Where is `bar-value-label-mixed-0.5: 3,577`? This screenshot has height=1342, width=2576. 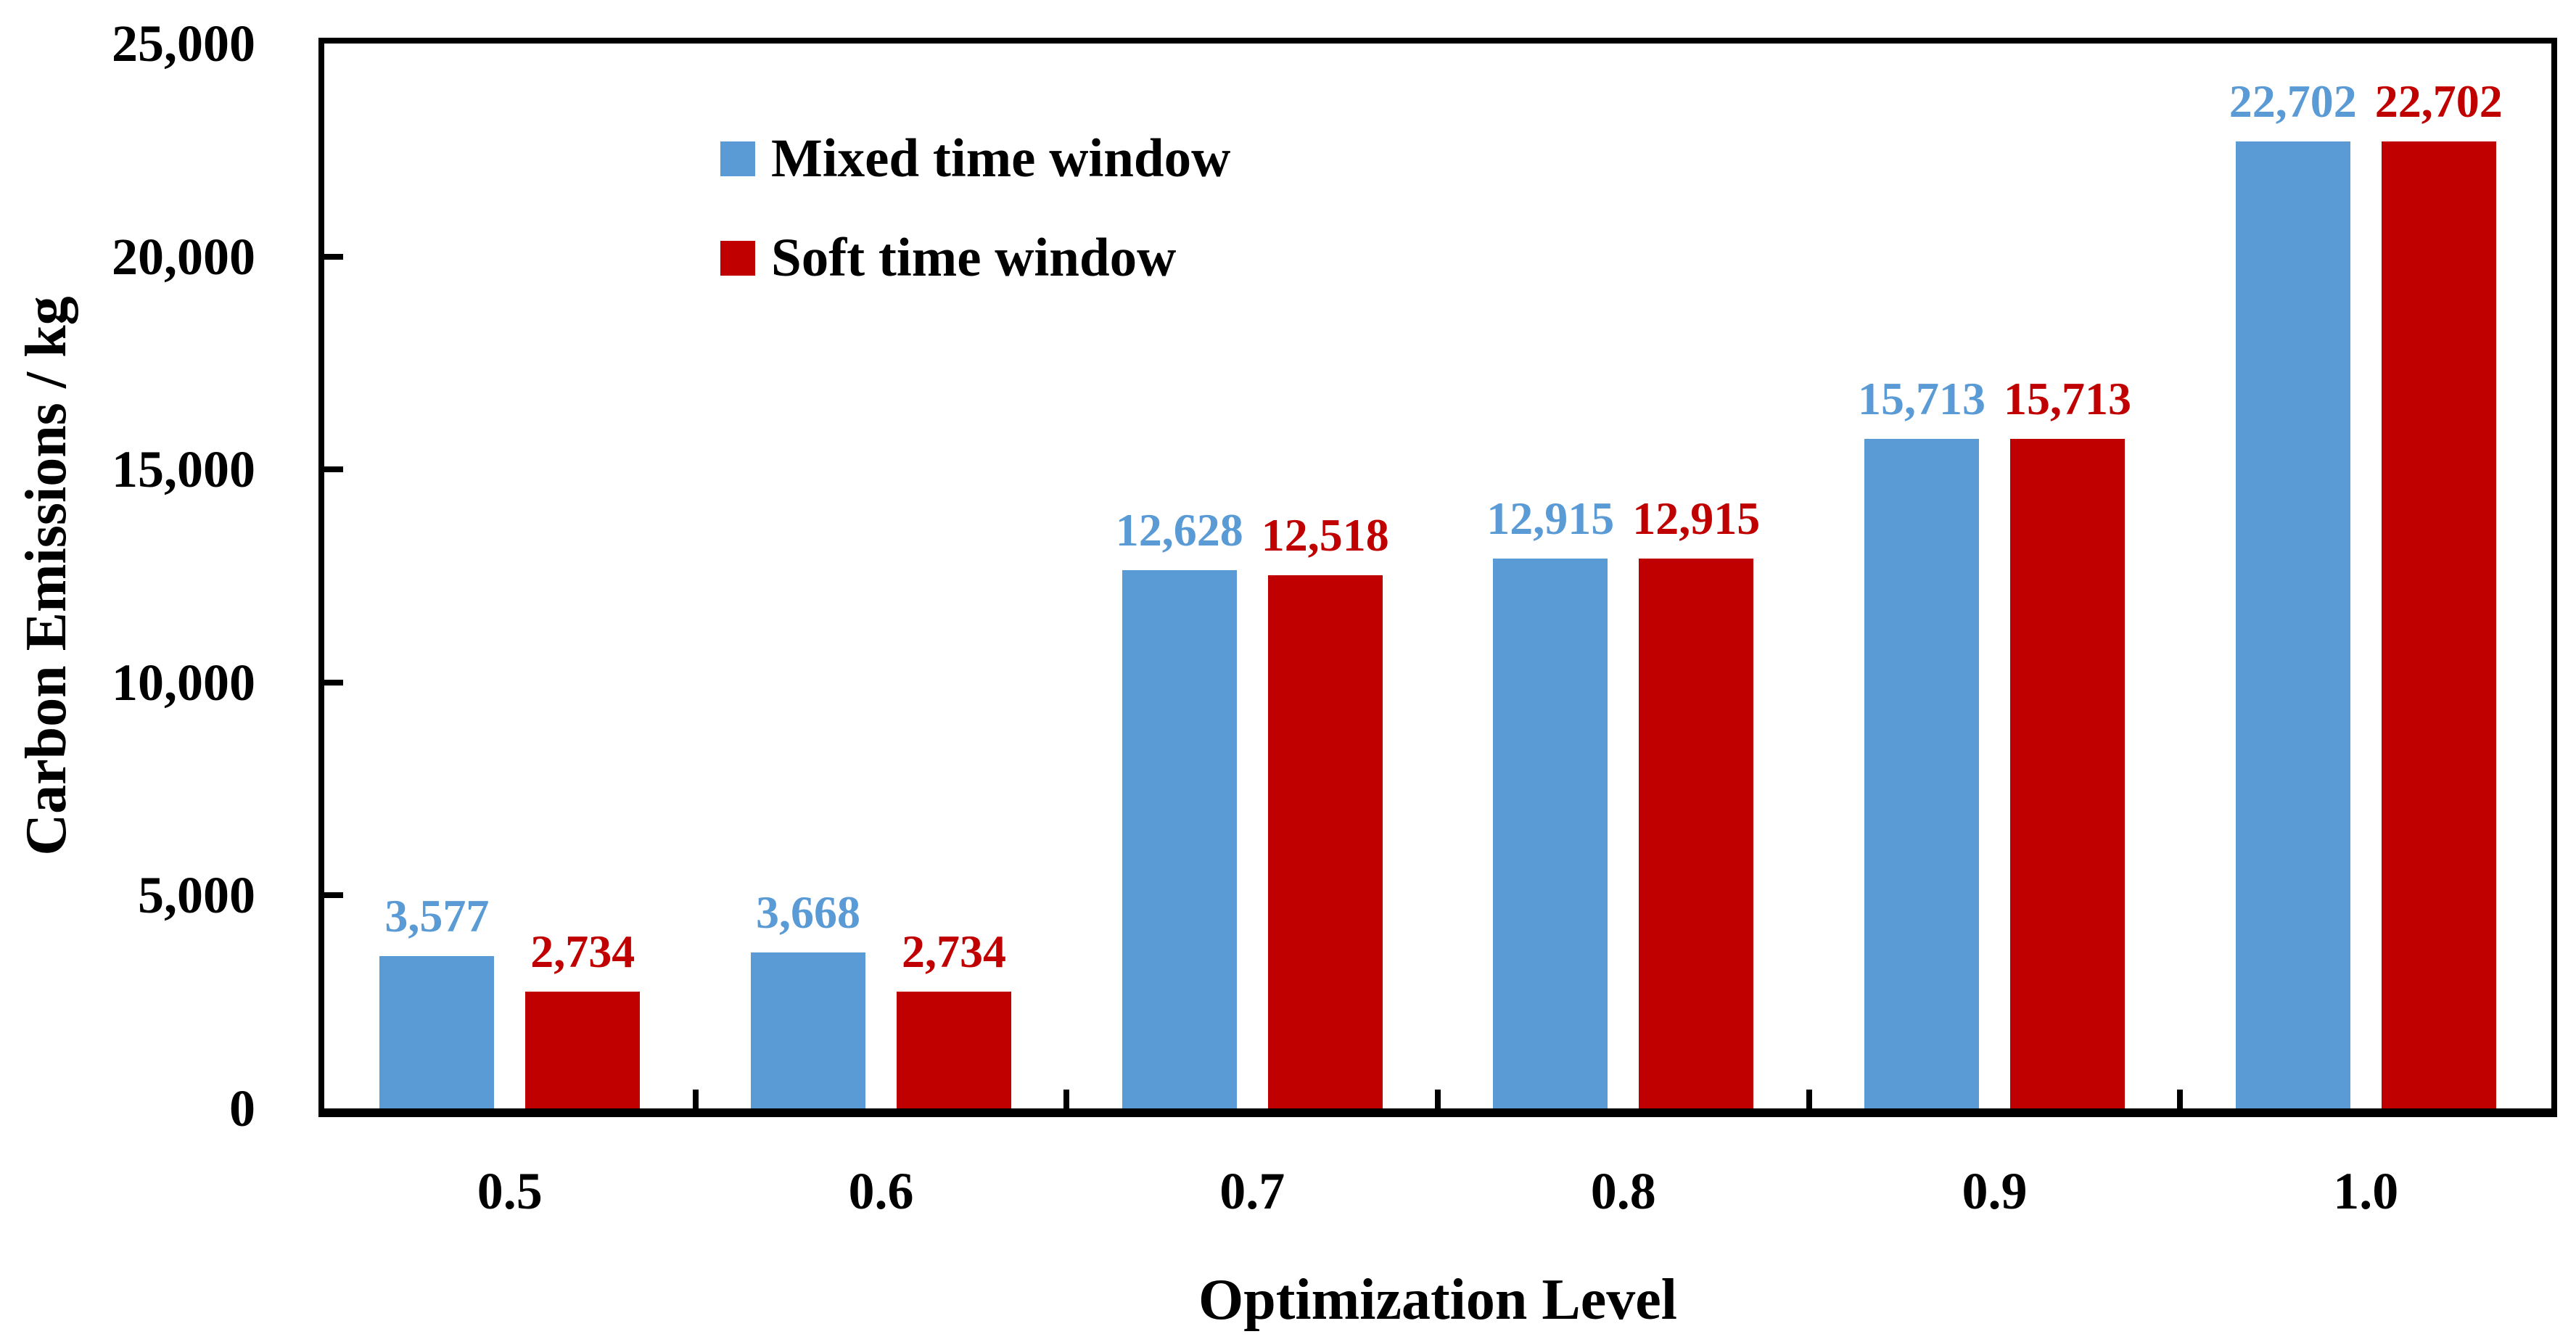
bar-value-label-mixed-0.5: 3,577 is located at coordinates (437, 916).